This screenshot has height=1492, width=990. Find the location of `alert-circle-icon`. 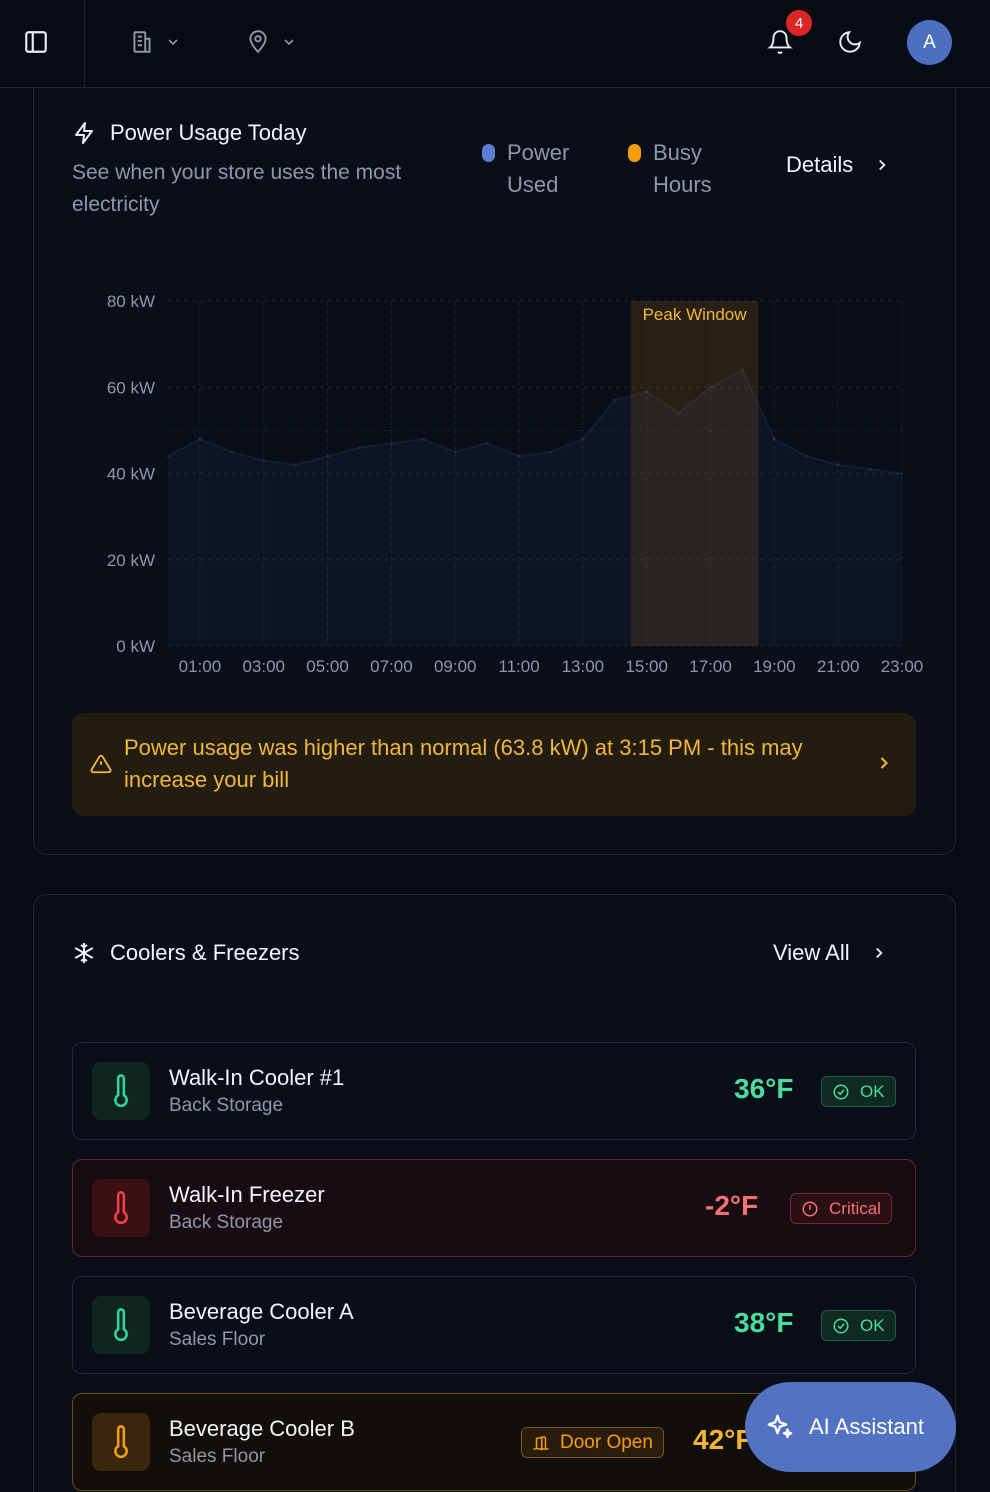

alert-circle-icon is located at coordinates (810, 1208).